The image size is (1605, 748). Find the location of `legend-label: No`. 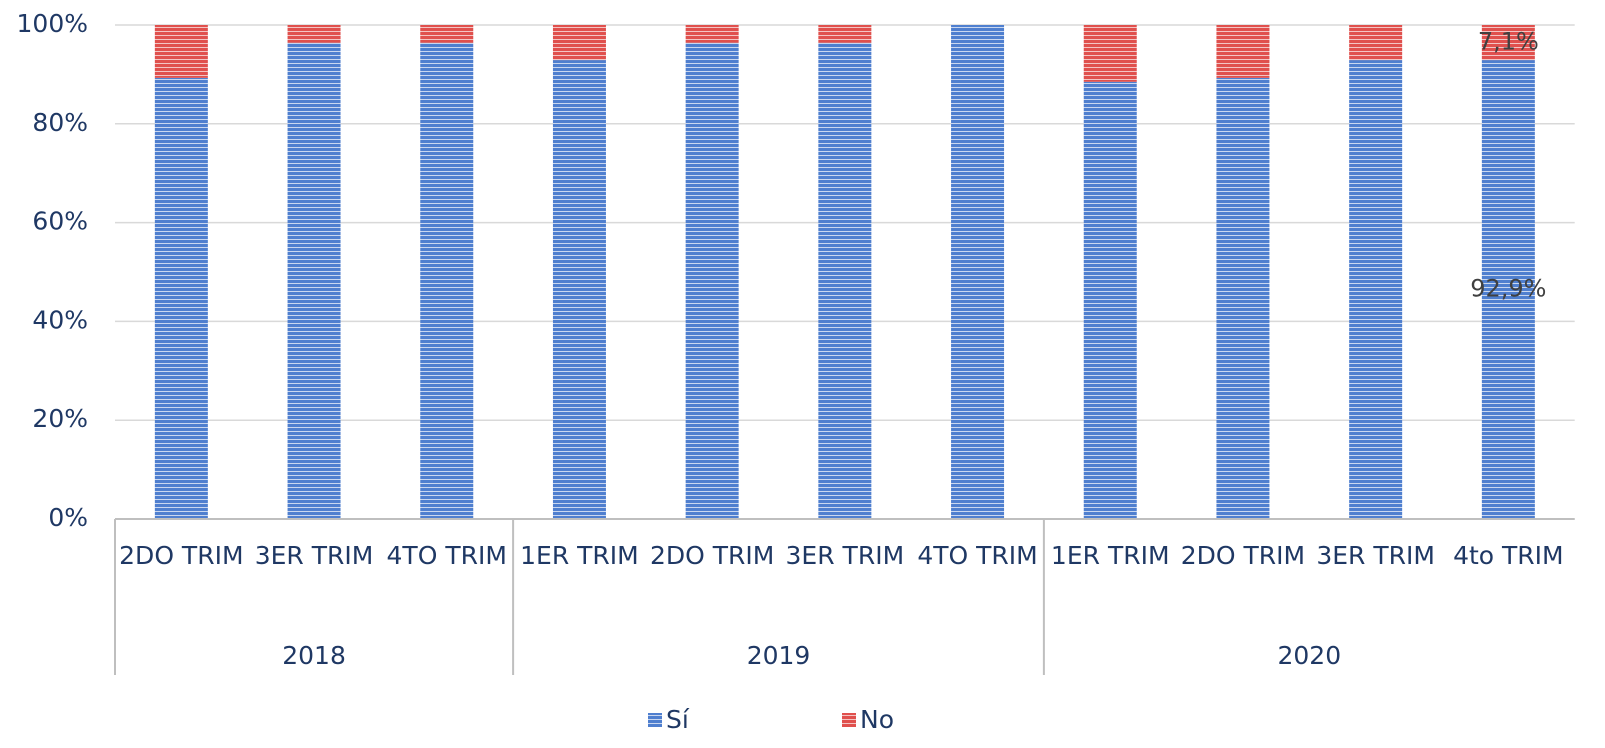

legend-label: No is located at coordinates (877, 719).